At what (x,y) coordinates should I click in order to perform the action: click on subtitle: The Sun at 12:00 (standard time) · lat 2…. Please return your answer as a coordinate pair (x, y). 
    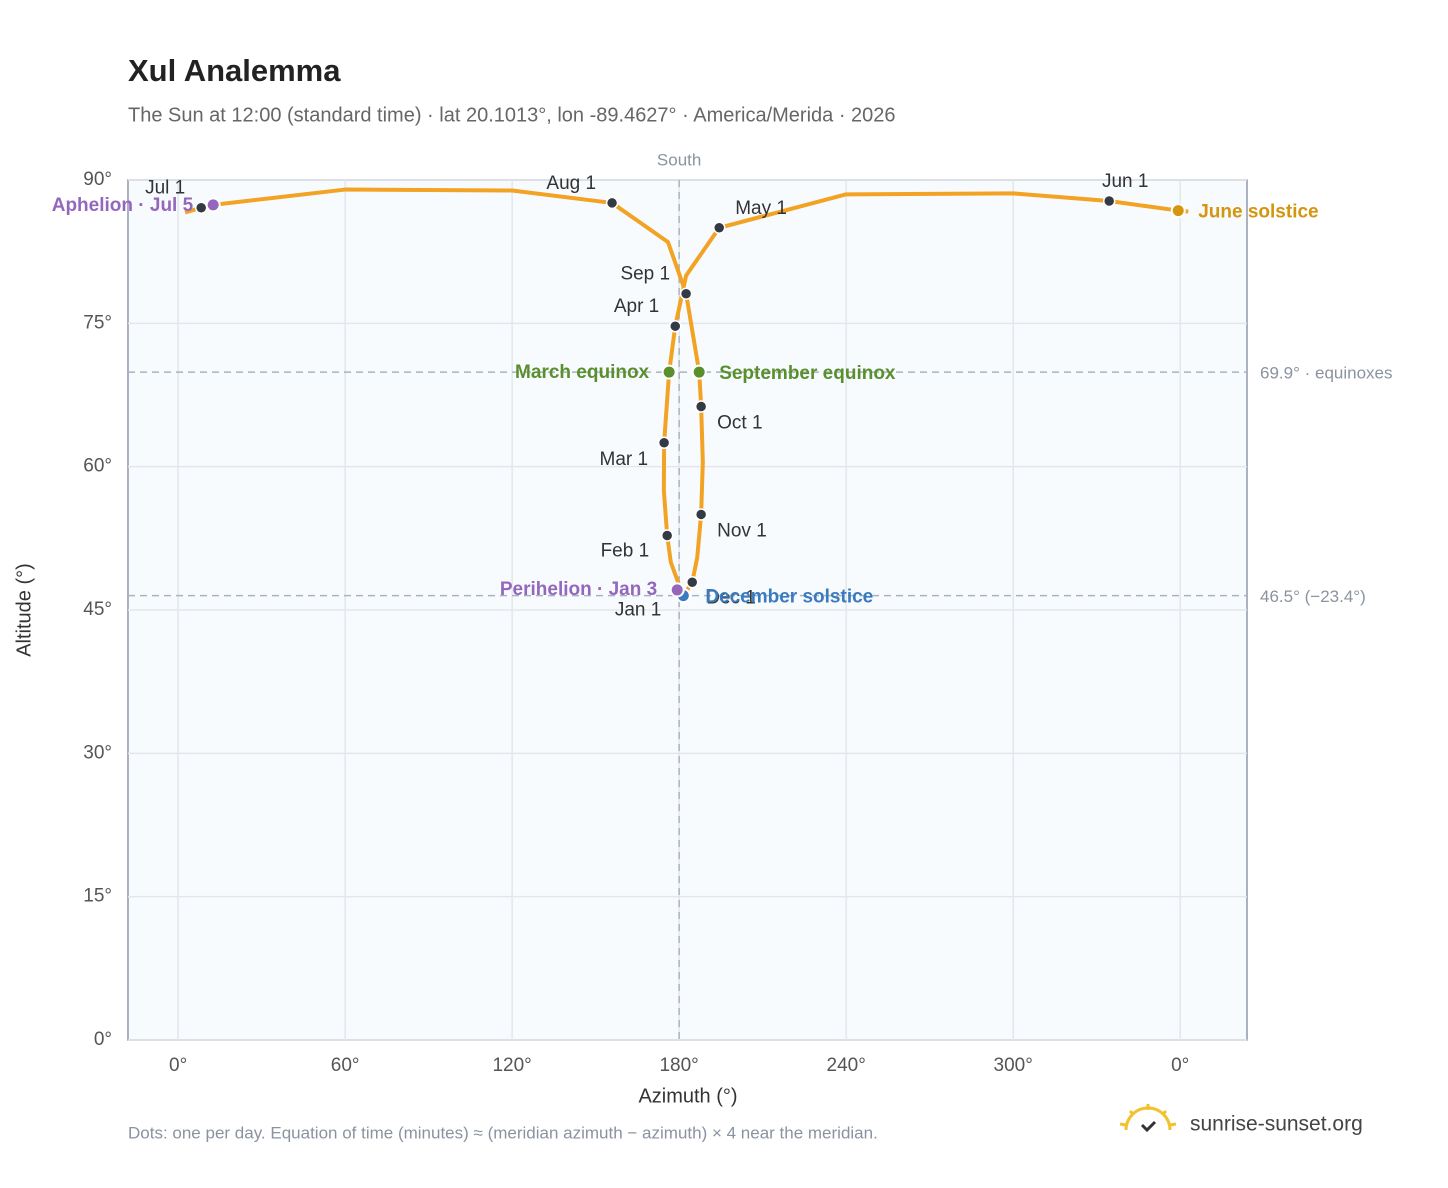
    Looking at the image, I should click on (512, 115).